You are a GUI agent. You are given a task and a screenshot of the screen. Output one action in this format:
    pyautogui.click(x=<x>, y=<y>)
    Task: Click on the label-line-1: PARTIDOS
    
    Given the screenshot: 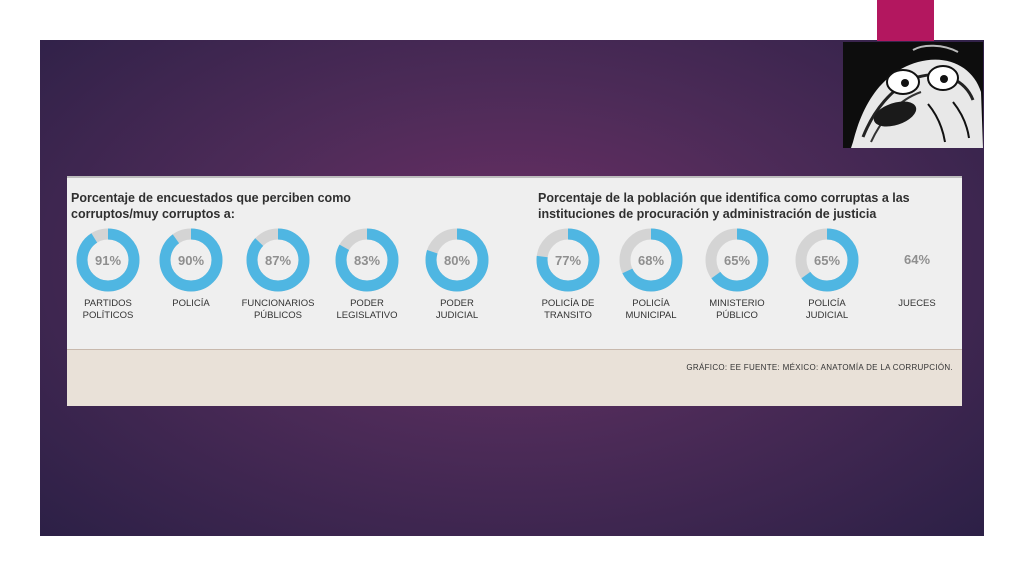 What is the action you would take?
    pyautogui.click(x=108, y=303)
    